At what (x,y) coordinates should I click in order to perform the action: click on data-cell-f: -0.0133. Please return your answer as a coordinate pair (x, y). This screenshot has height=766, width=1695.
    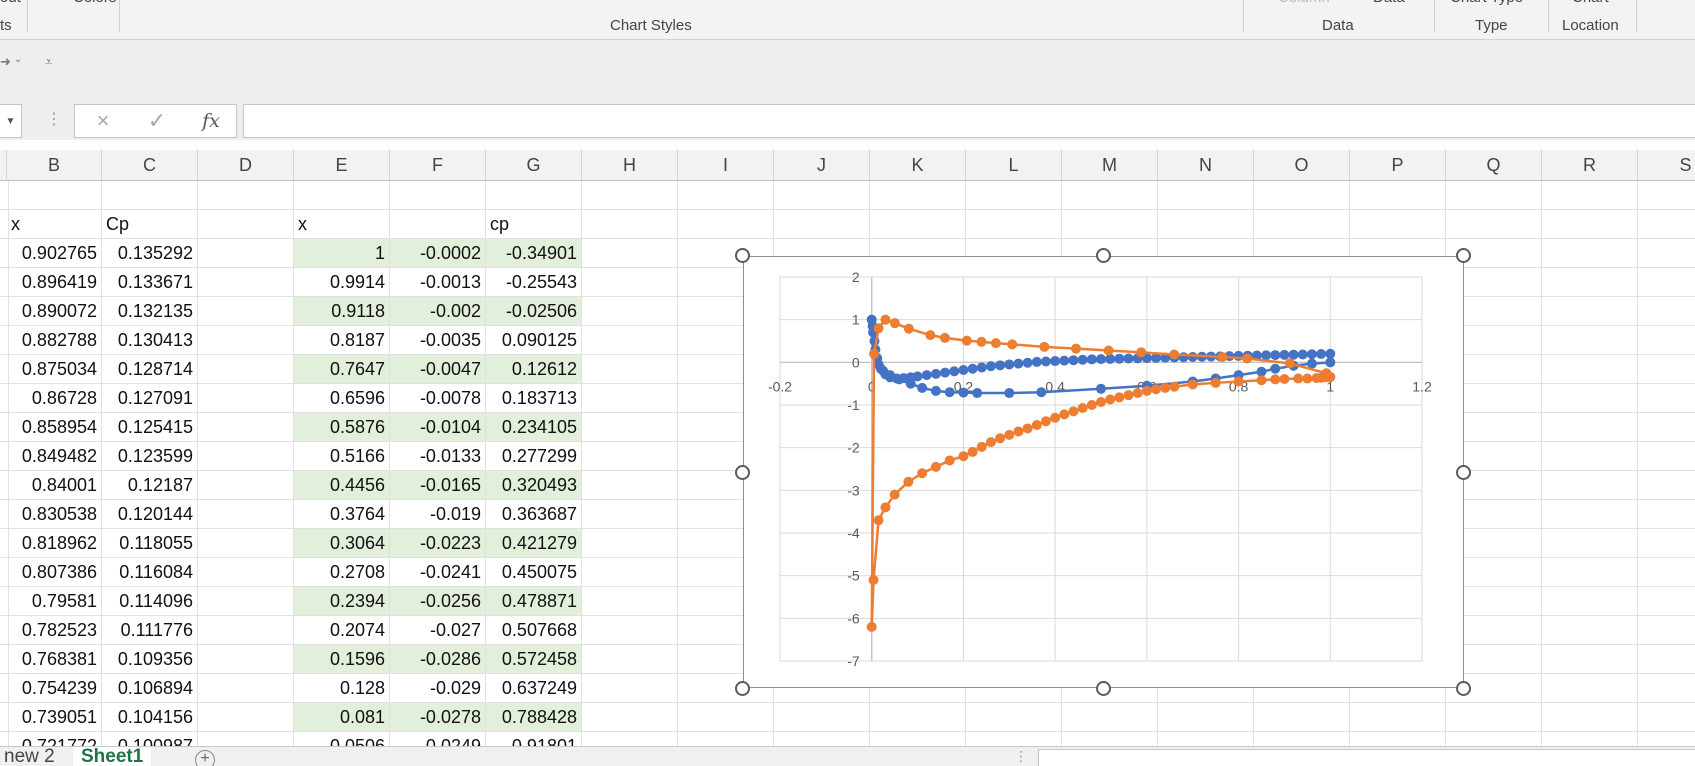
    Looking at the image, I should click on (438, 456).